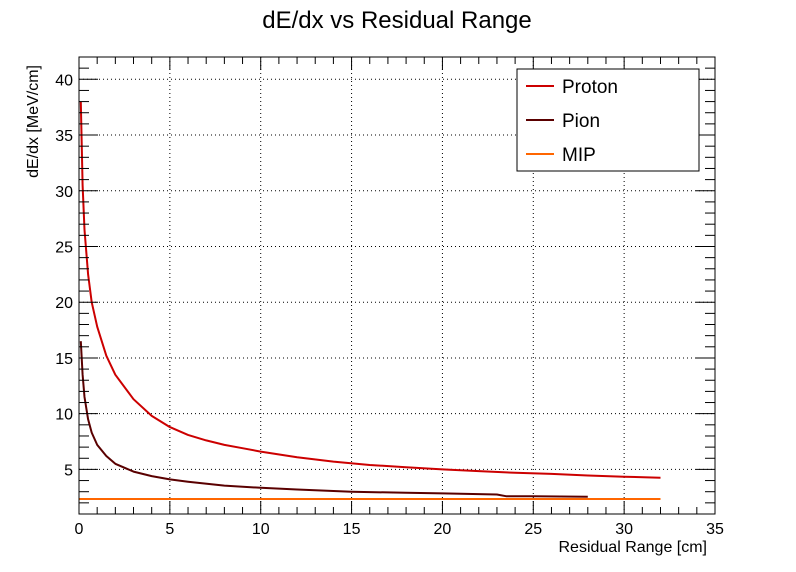  I want to click on y-tick-label: 30, so click(64, 192).